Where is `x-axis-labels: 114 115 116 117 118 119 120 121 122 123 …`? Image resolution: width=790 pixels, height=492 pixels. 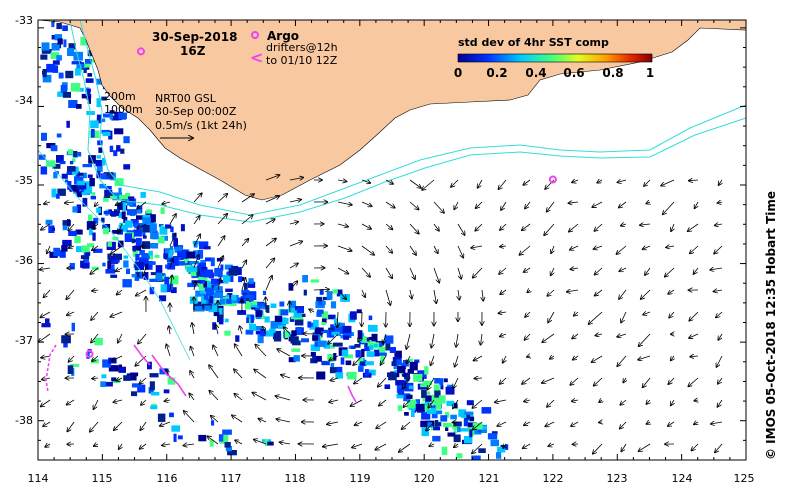
x-axis-labels: 114 115 116 117 118 119 120 121 122 123 … is located at coordinates (391, 478).